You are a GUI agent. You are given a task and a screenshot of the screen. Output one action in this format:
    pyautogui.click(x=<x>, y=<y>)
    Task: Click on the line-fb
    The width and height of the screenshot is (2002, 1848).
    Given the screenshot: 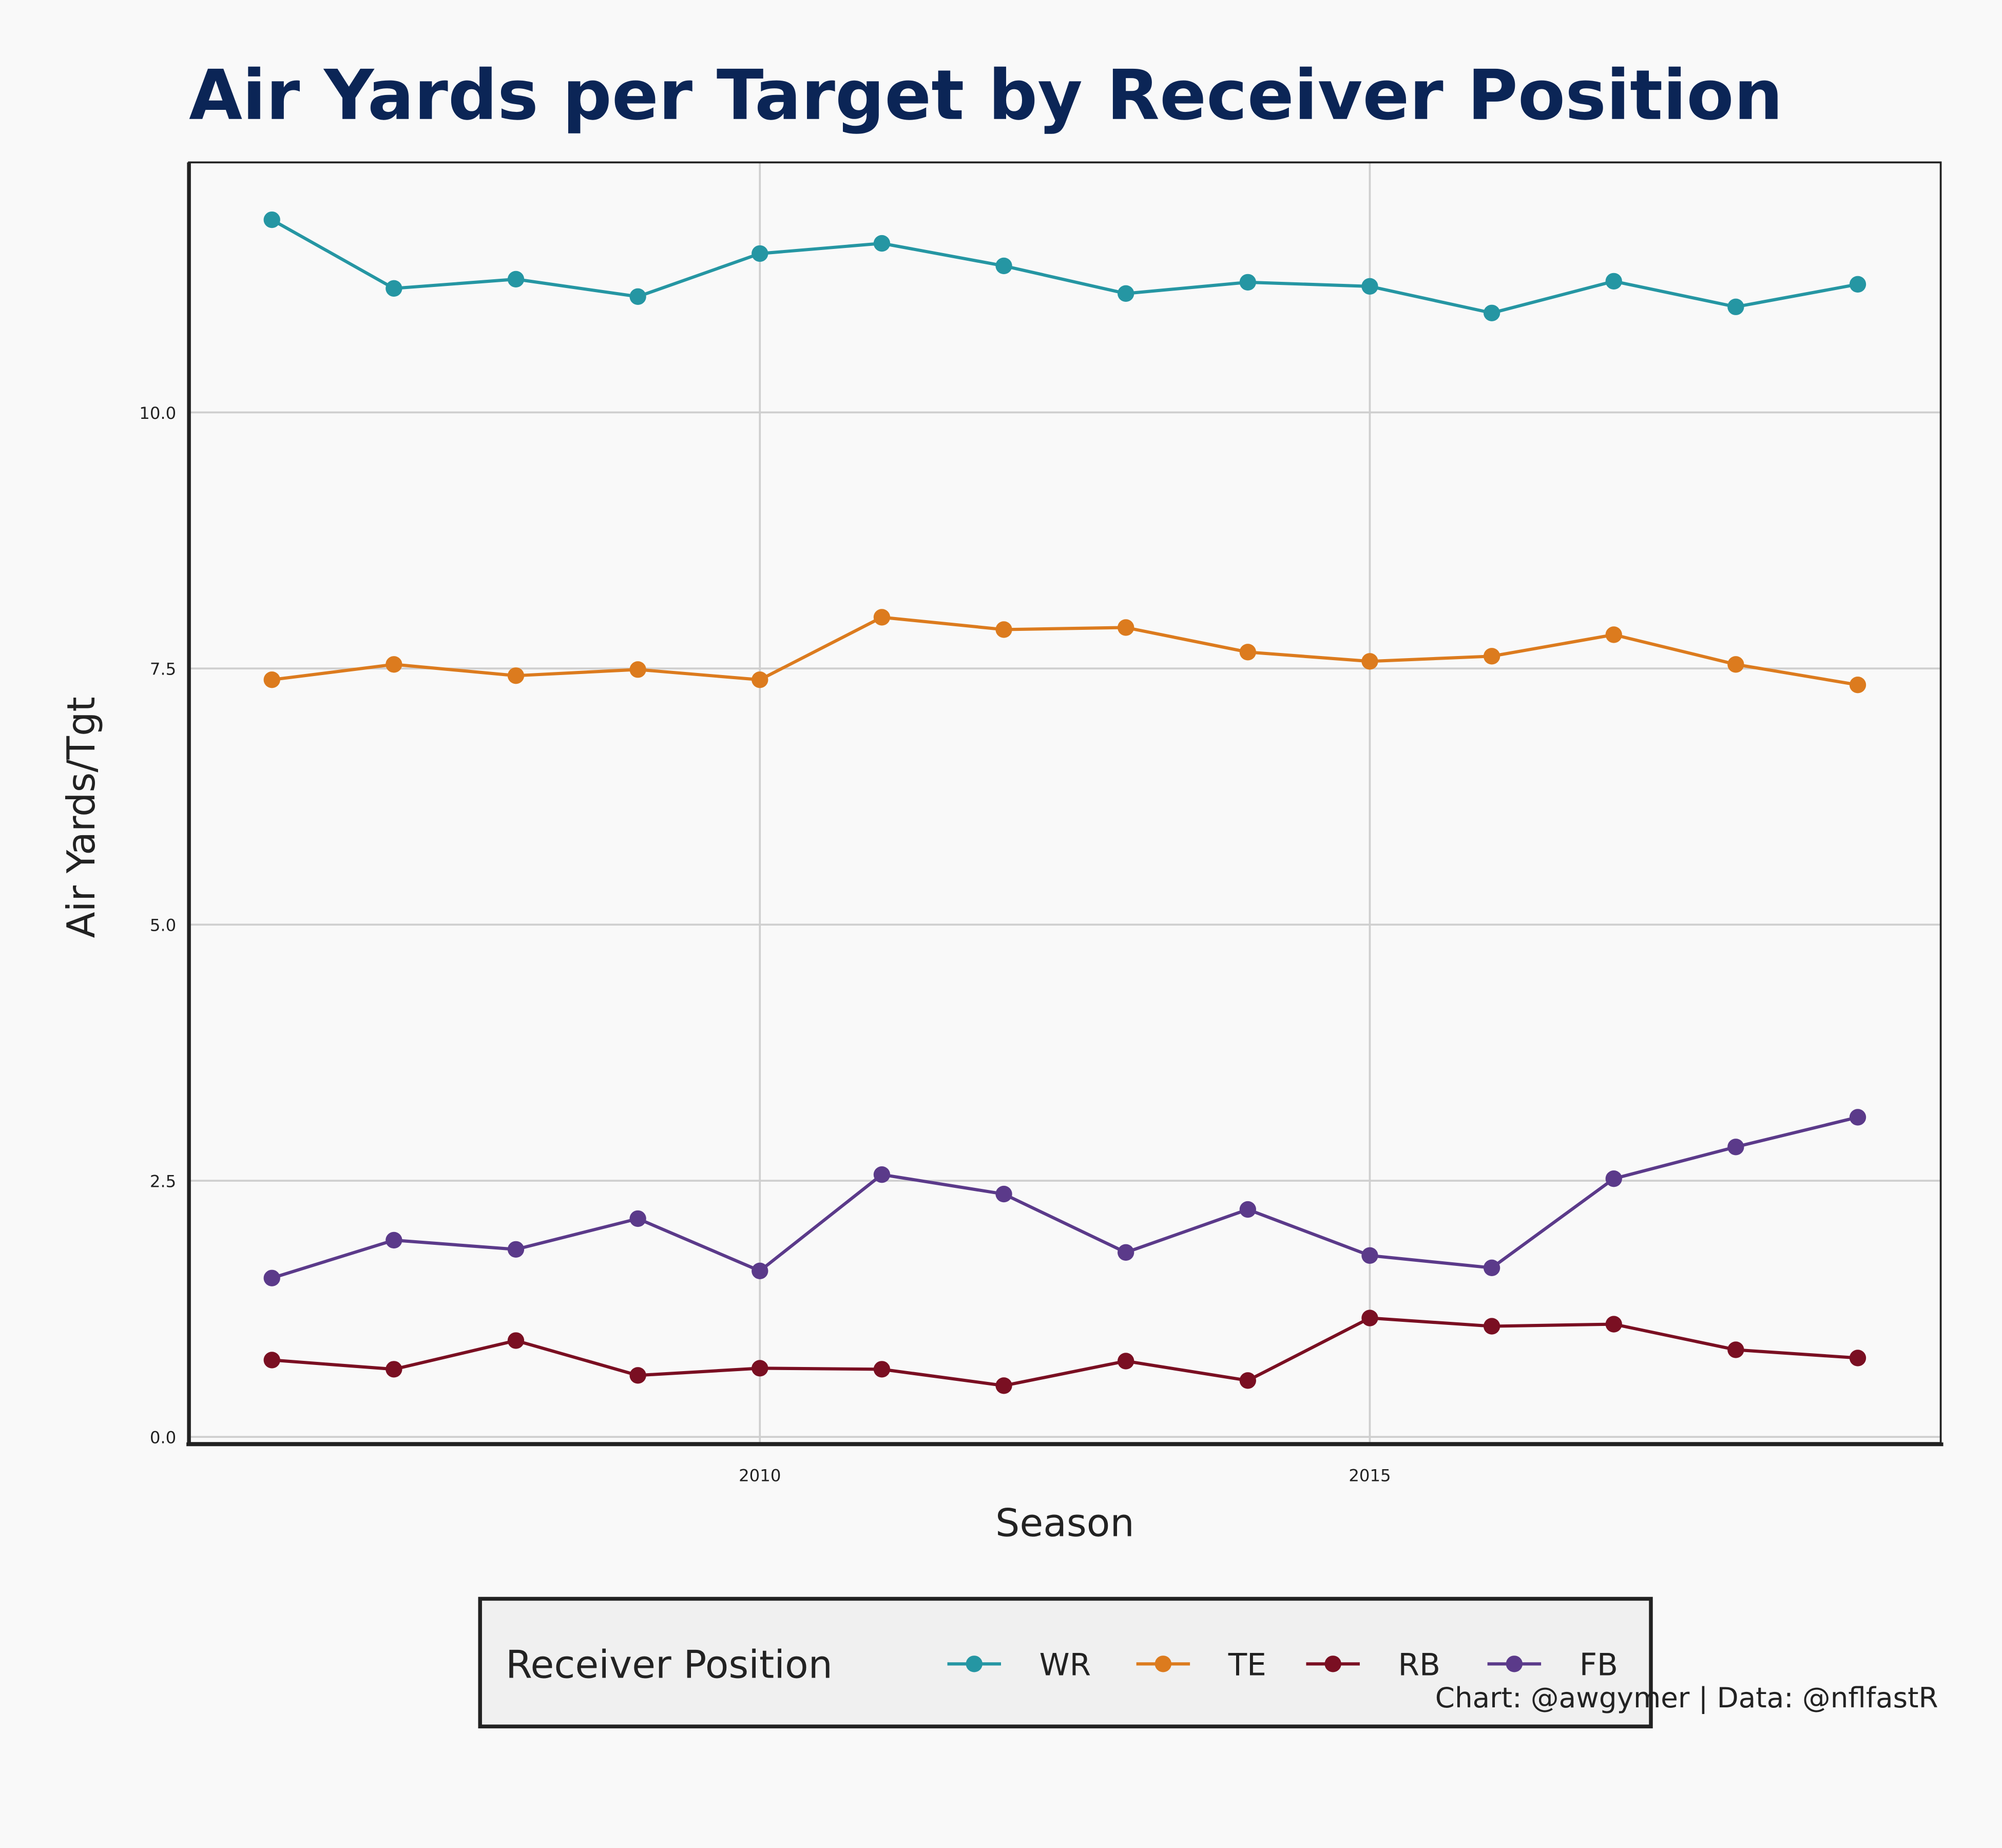 What is the action you would take?
    pyautogui.click(x=1064, y=1197)
    